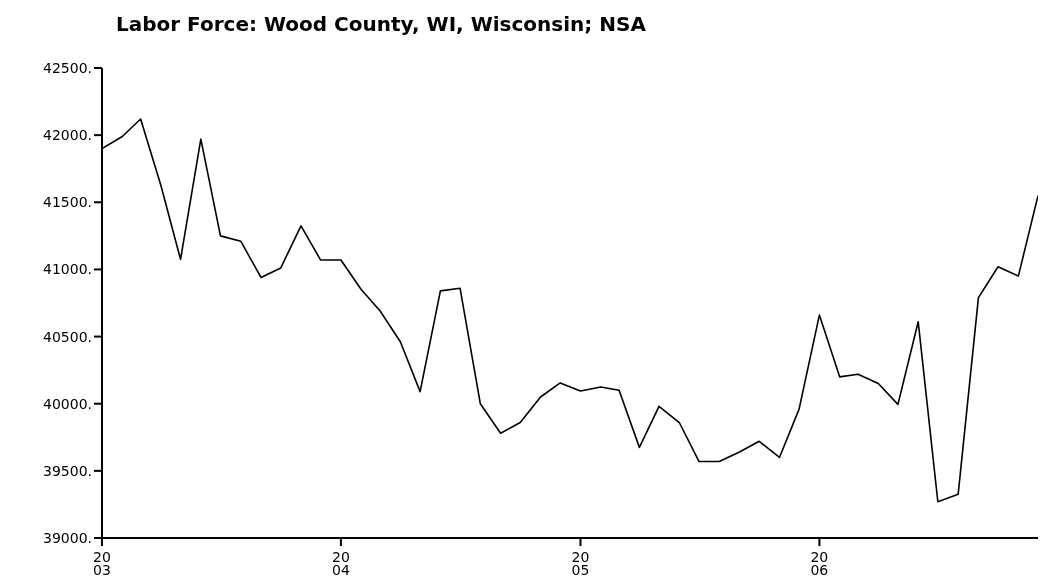  I want to click on y-tick-label: 39500., so click(67, 470).